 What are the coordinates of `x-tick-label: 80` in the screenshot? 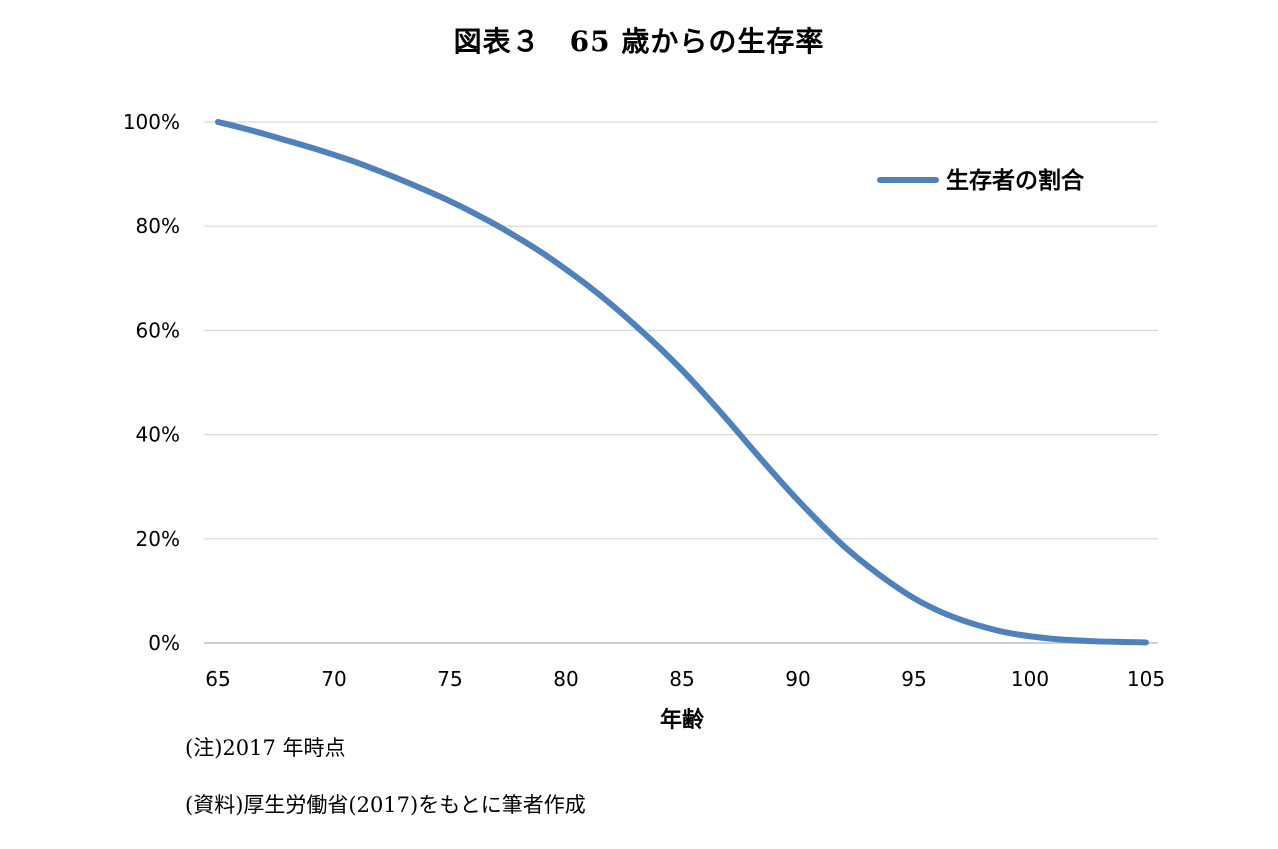 It's located at (565, 679).